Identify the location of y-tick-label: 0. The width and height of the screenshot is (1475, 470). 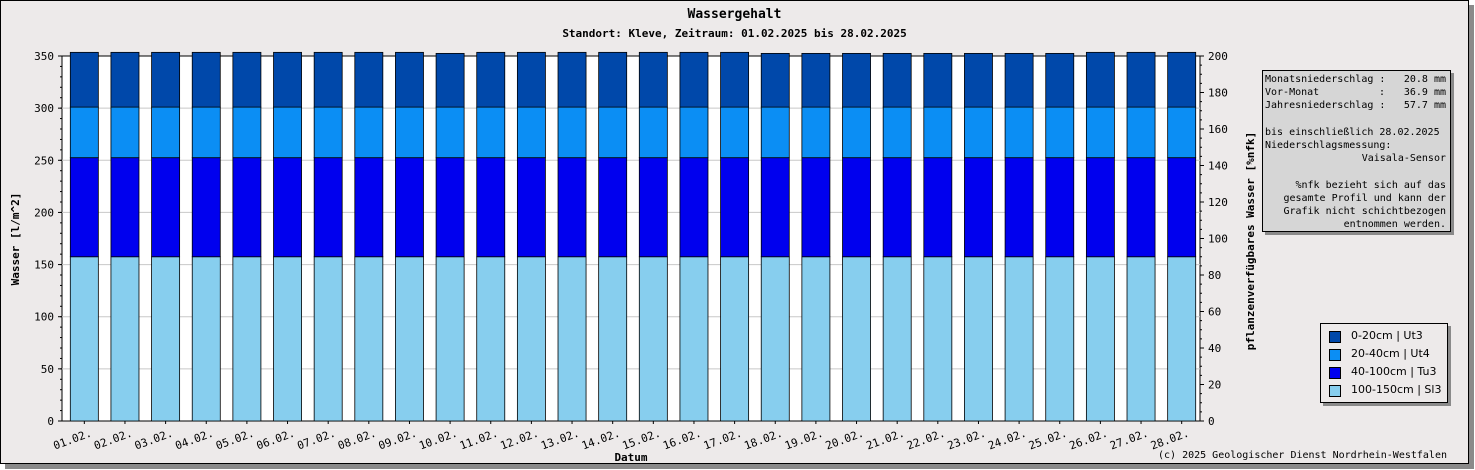
(50, 421).